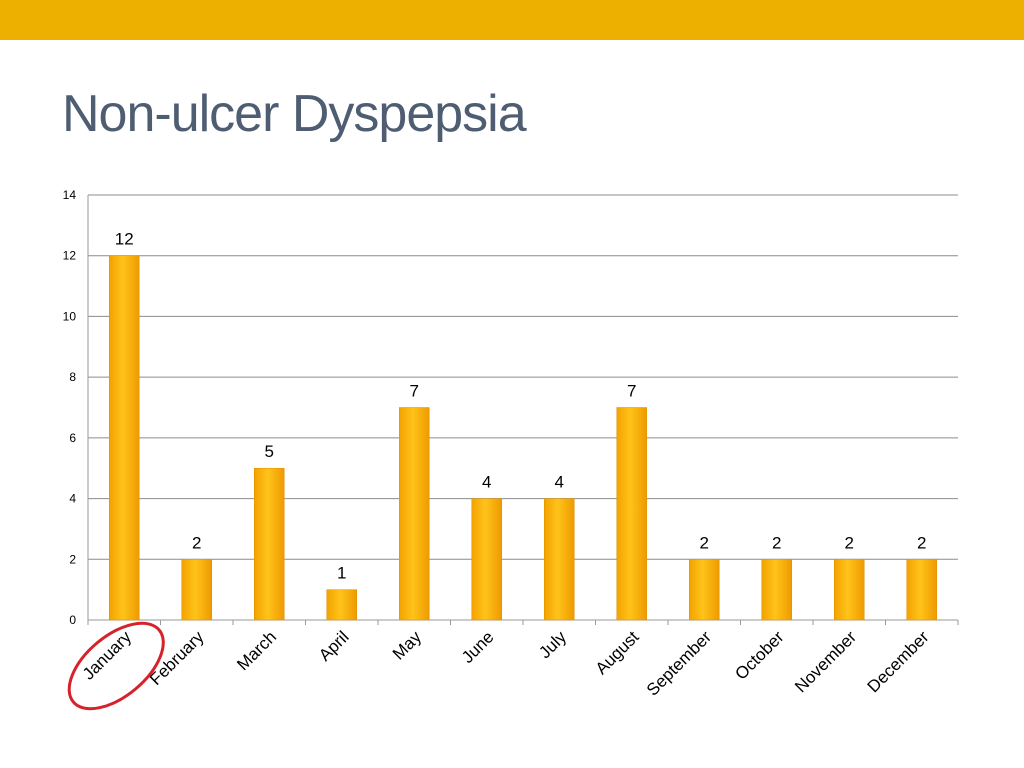 Image resolution: width=1024 pixels, height=768 pixels. I want to click on y-tick-label: 0, so click(72, 620).